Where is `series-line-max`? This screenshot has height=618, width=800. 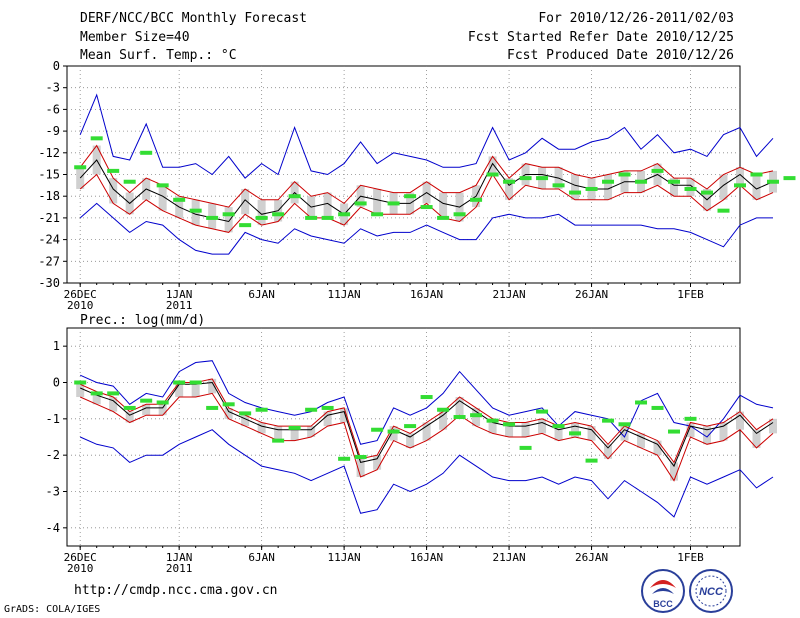
series-line-max is located at coordinates (426, 402).